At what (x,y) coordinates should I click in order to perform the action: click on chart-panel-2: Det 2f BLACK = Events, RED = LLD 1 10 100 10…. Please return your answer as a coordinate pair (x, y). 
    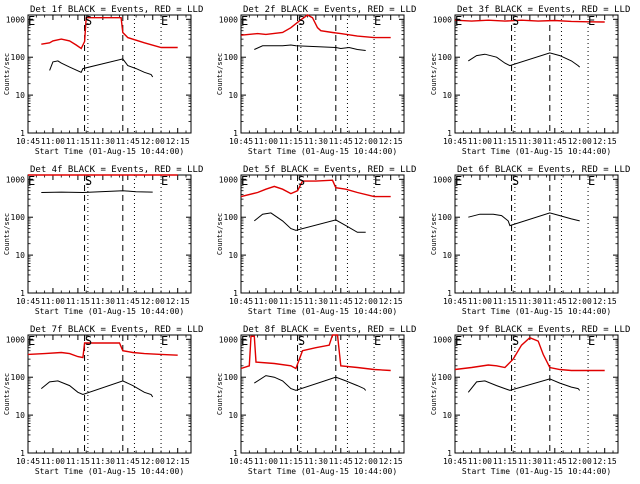
    Looking at the image, I should click on (316, 80).